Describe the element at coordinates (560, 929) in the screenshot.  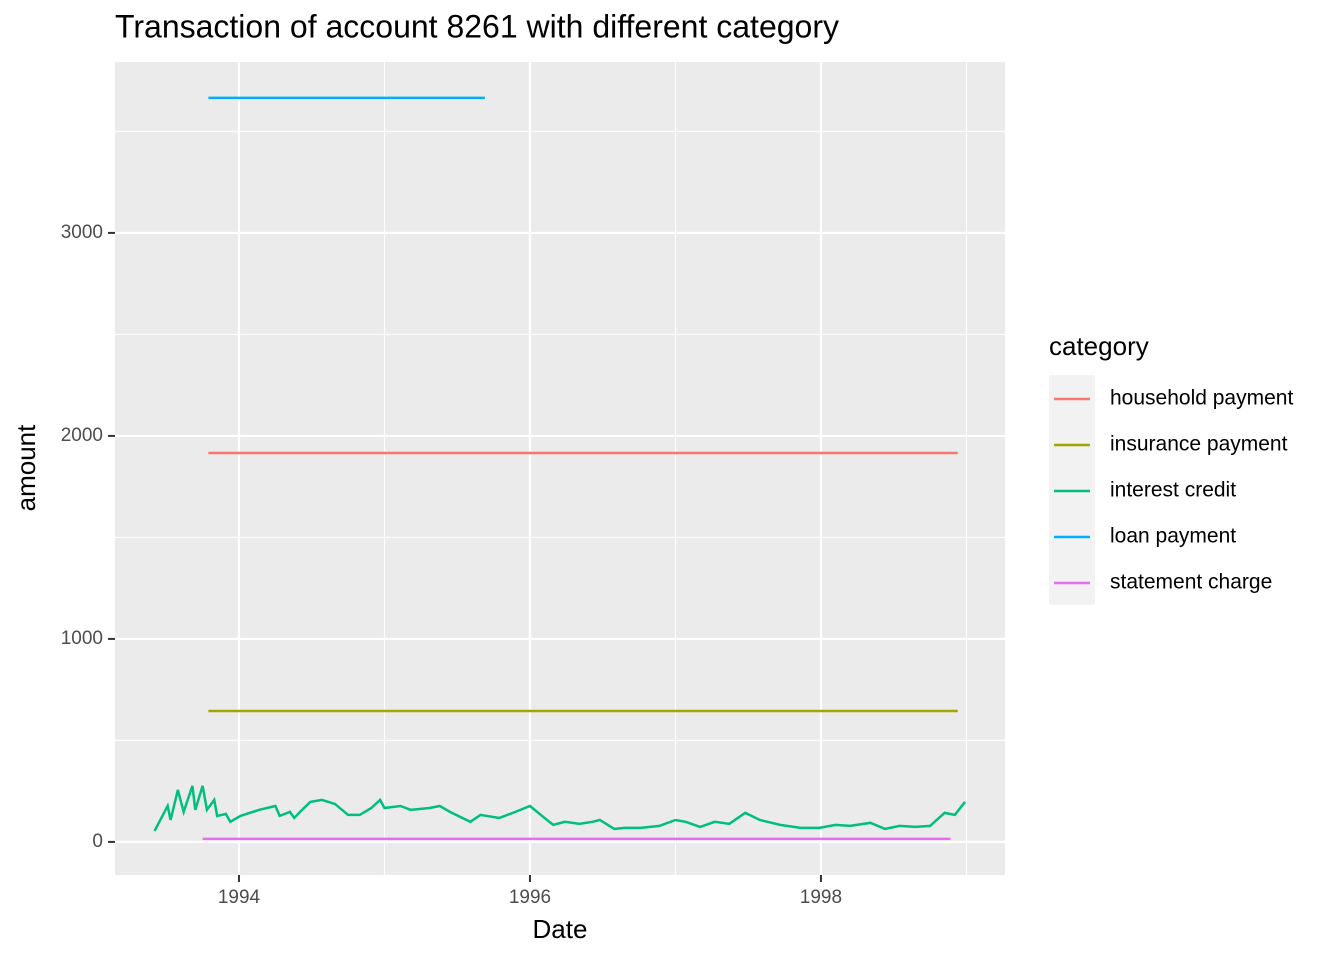
I see `x-axis-title: Date` at that location.